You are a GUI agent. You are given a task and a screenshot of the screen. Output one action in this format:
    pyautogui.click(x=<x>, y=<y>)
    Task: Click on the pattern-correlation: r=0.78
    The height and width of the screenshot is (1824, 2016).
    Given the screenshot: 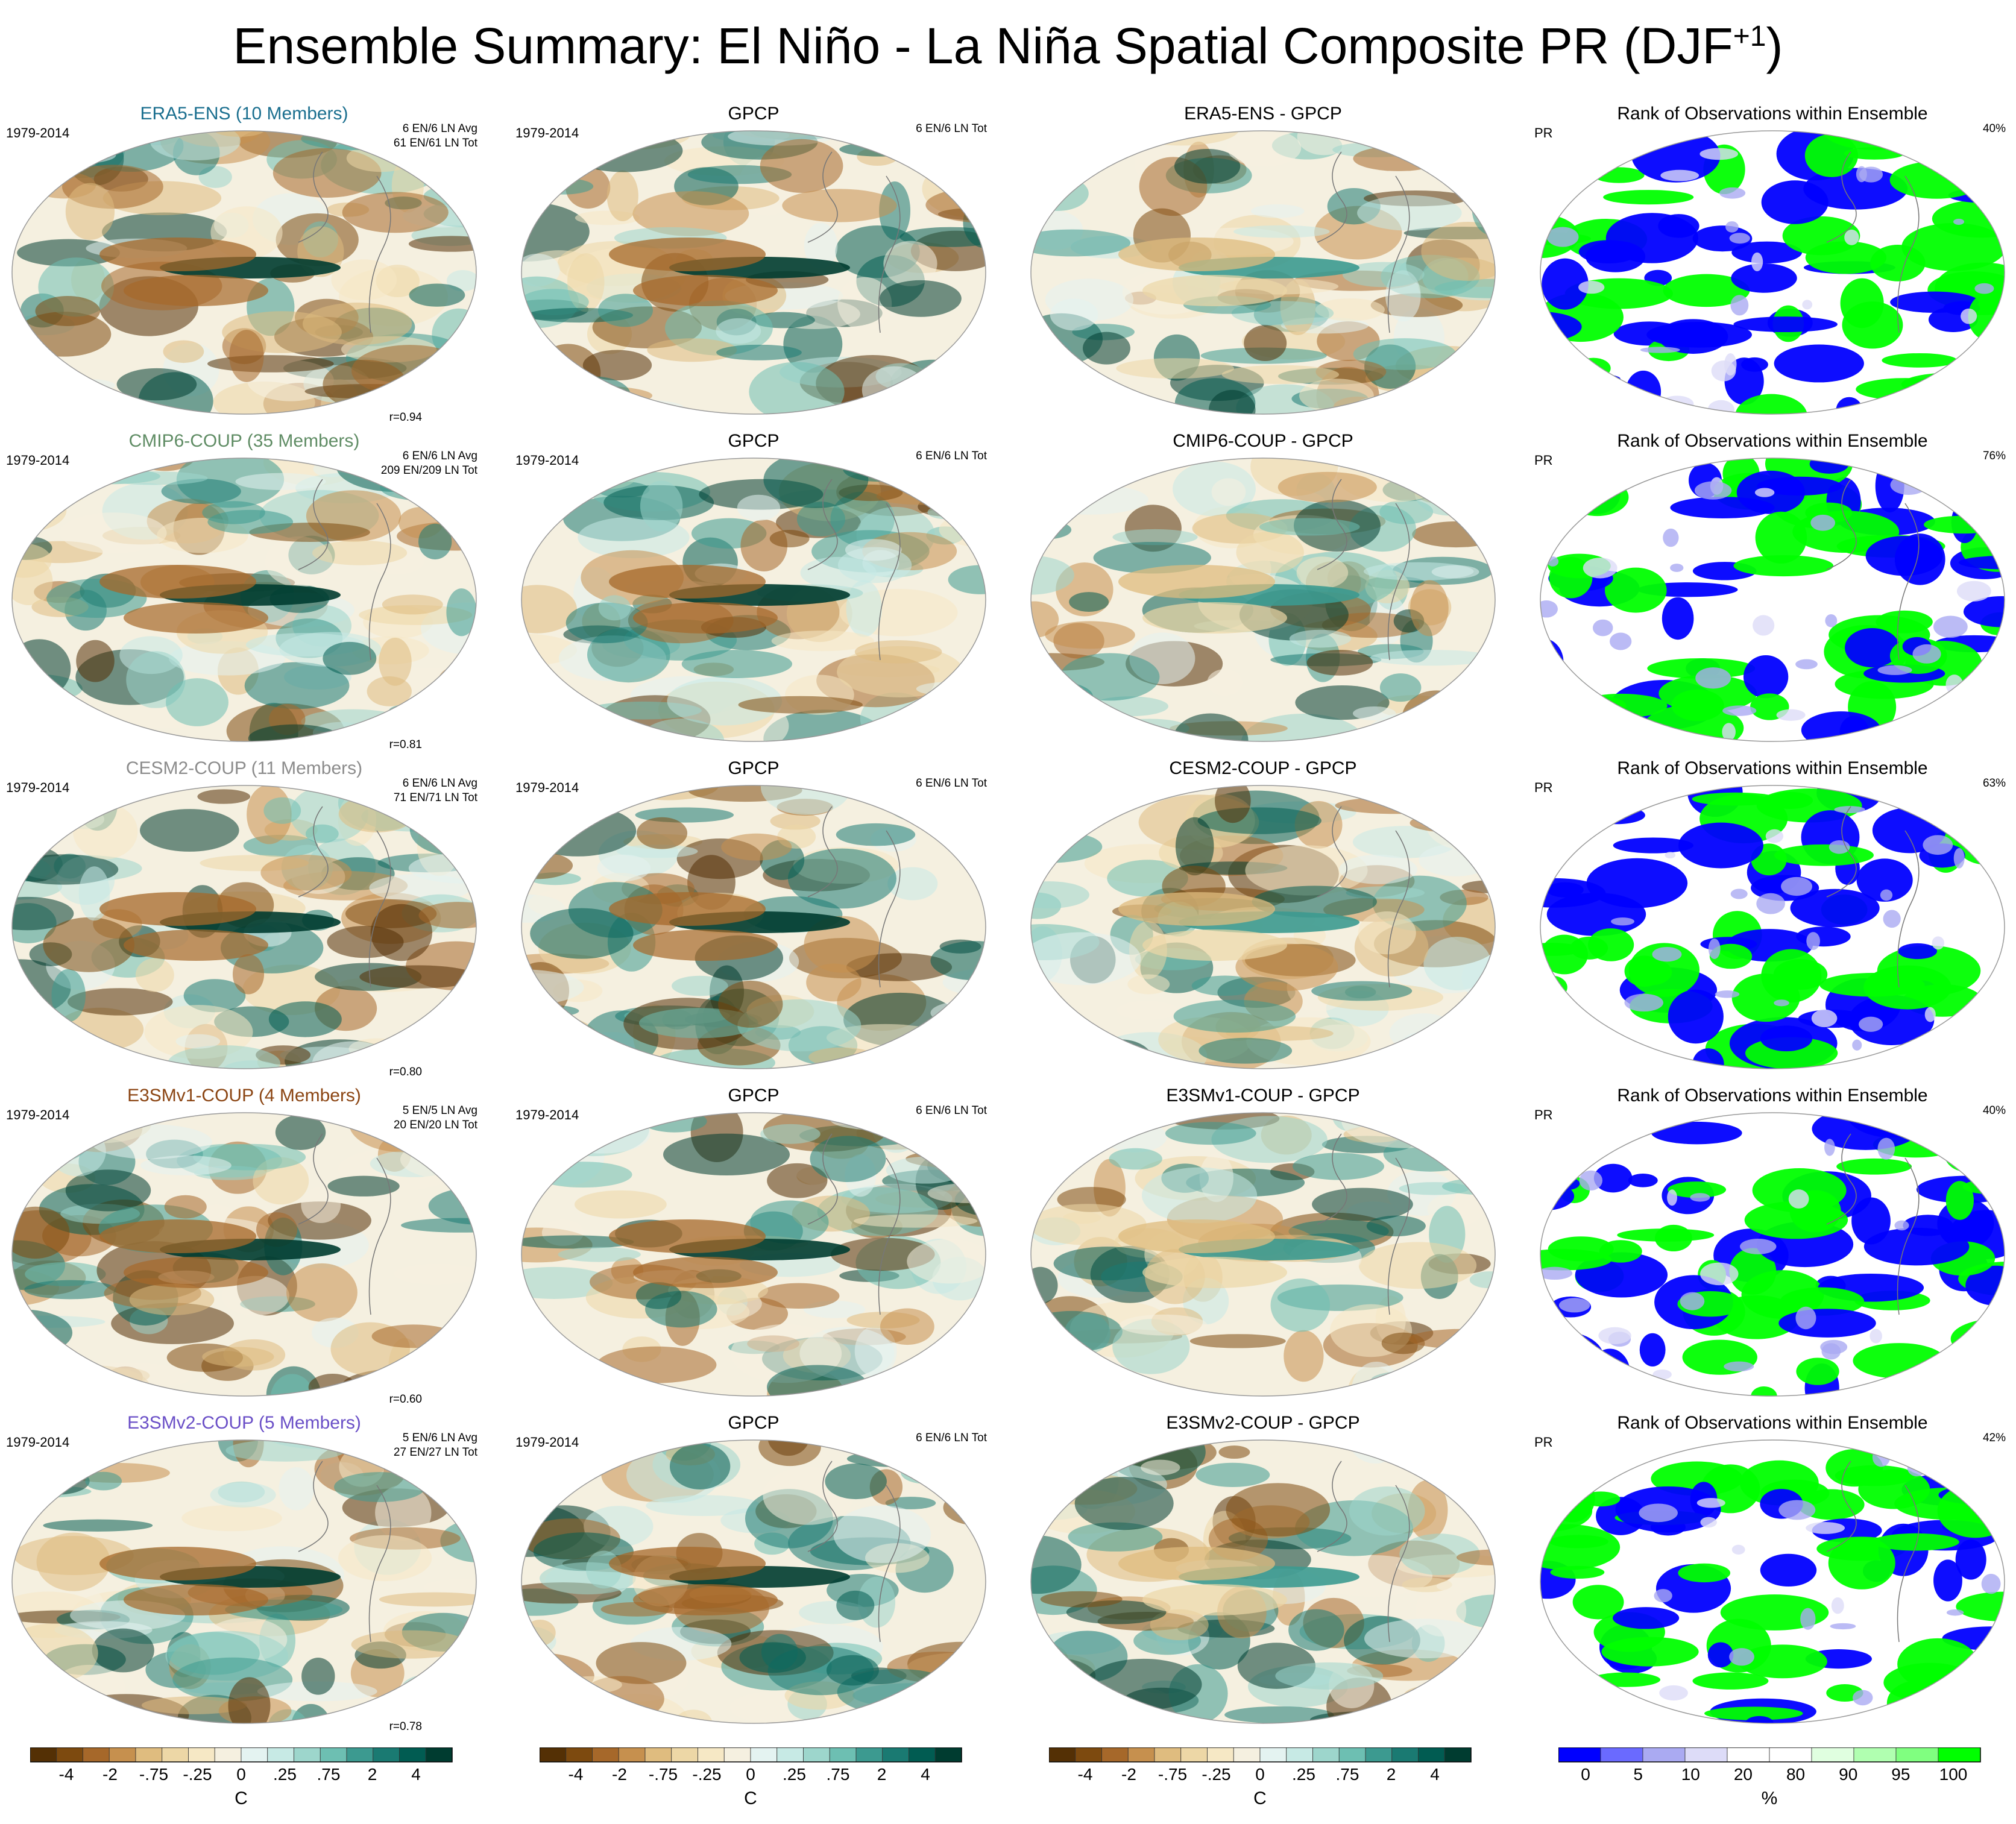 What is the action you would take?
    pyautogui.click(x=406, y=1726)
    